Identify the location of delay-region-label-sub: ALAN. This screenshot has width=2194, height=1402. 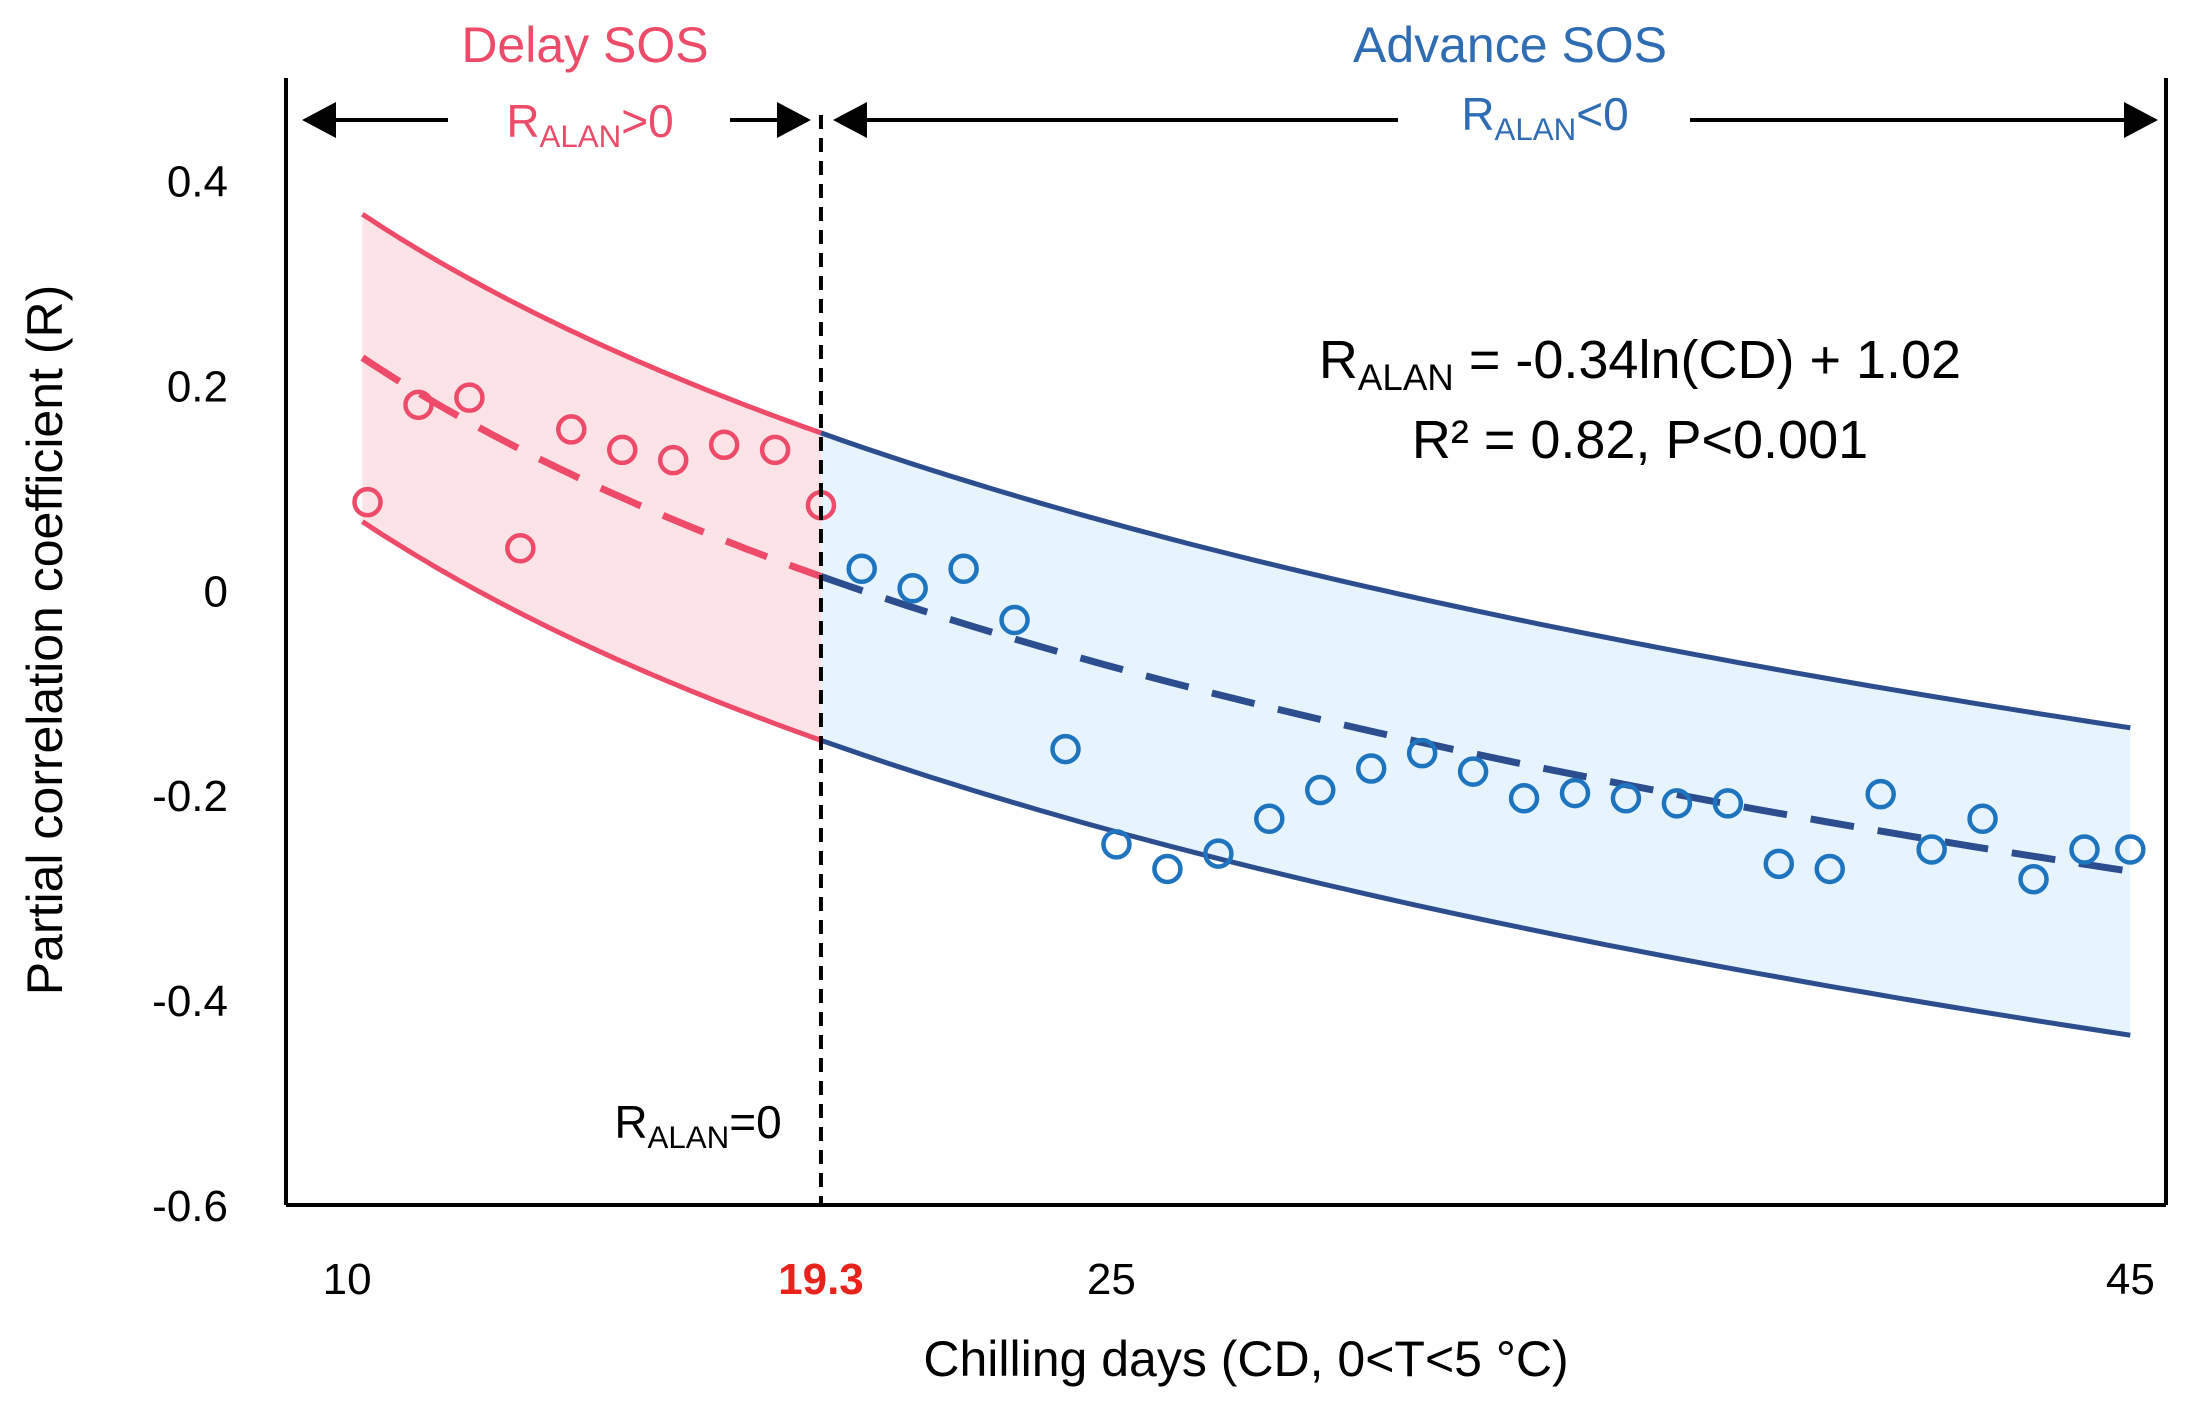
(581, 136).